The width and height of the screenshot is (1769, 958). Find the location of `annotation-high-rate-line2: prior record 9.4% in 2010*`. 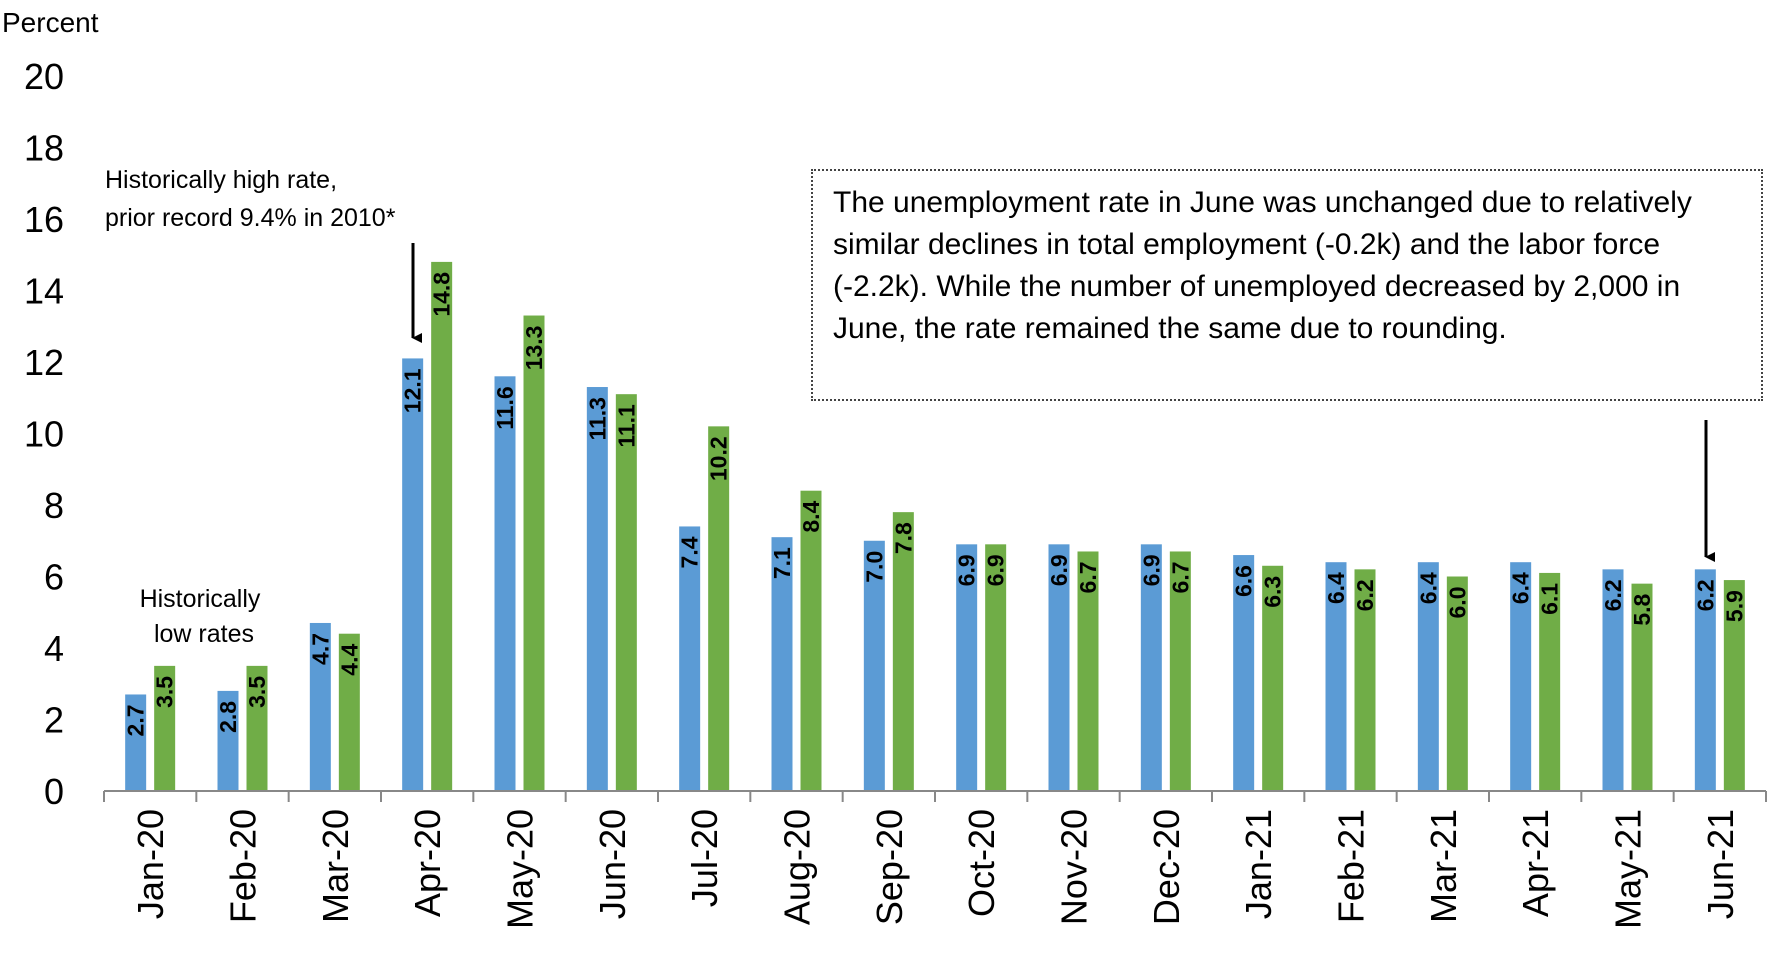

annotation-high-rate-line2: prior record 9.4% in 2010* is located at coordinates (250, 218).